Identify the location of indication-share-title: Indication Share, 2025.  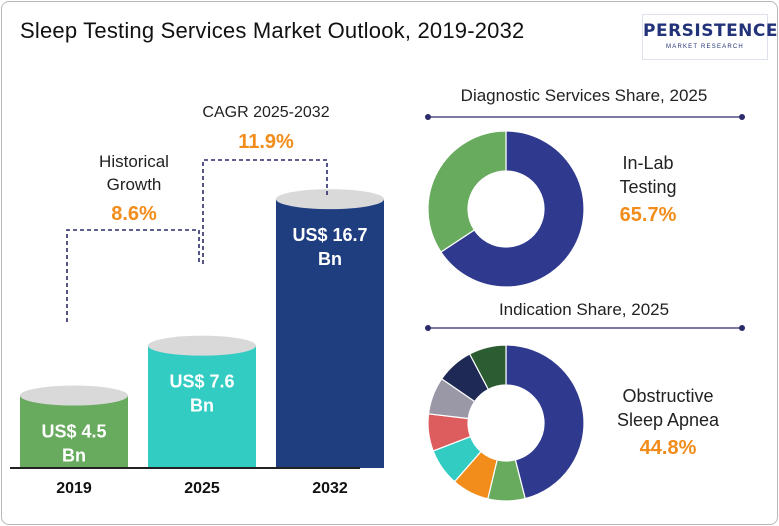
(584, 309).